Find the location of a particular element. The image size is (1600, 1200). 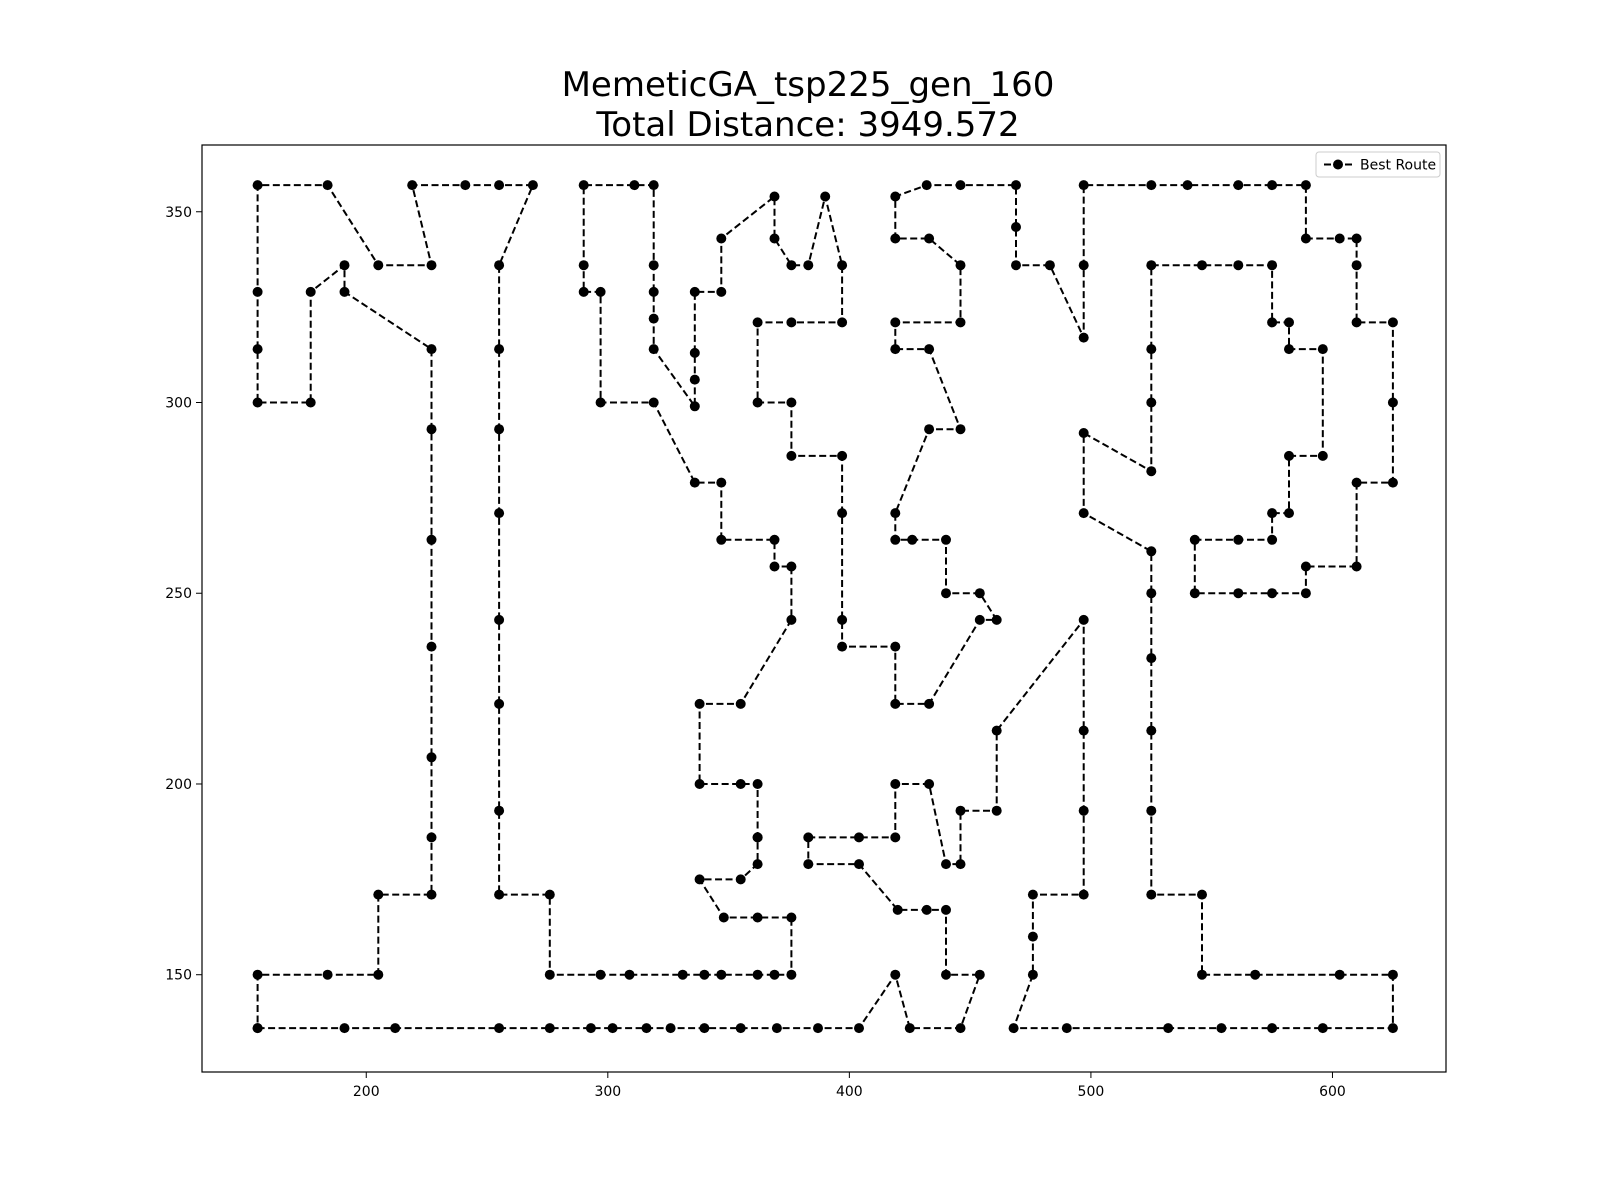

legend: Best Route is located at coordinates (1378, 164).